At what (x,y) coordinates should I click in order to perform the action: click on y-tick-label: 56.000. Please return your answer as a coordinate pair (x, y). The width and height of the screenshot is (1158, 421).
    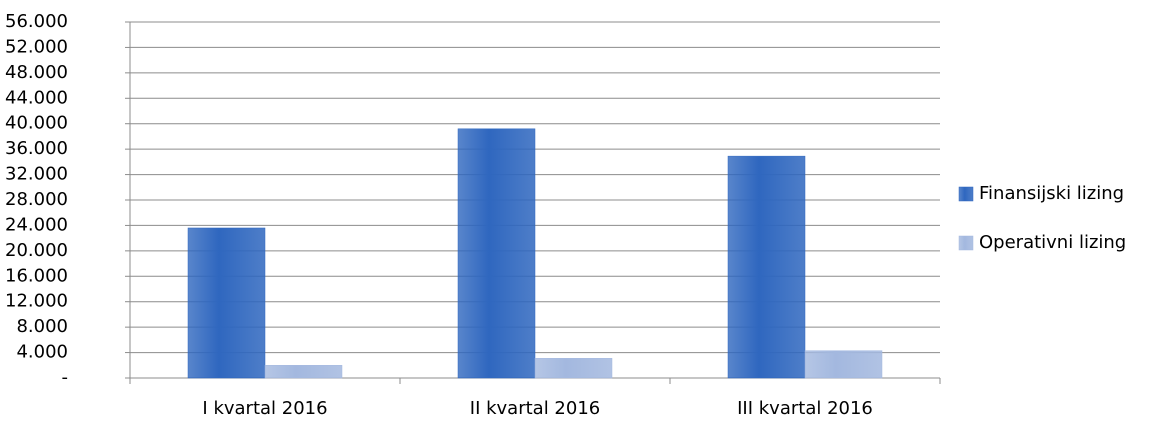
    Looking at the image, I should click on (36, 21).